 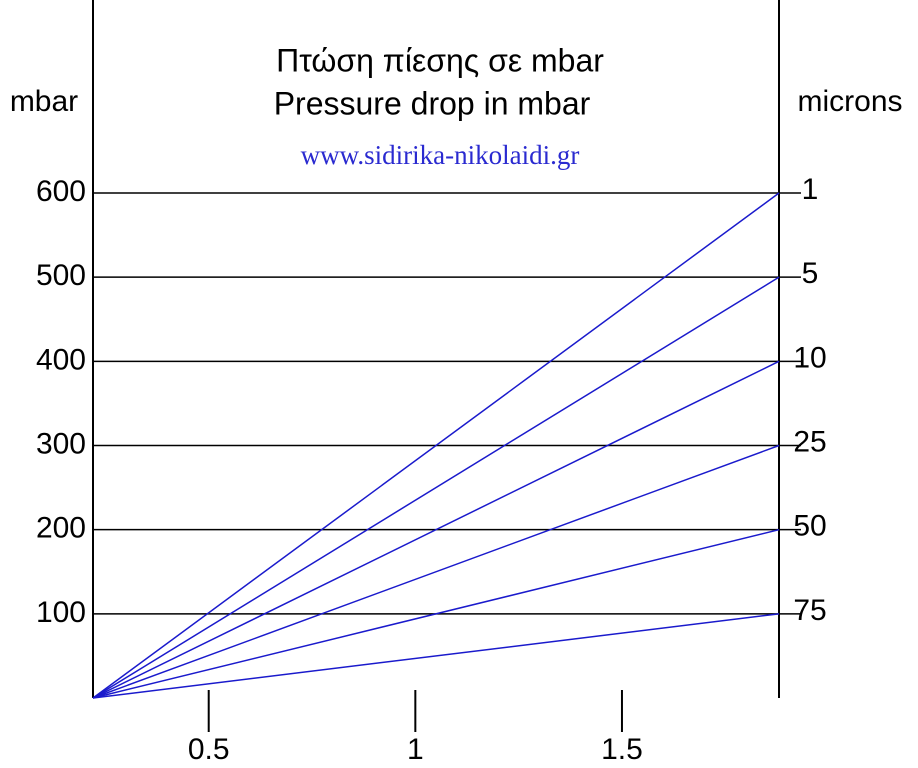 What do you see at coordinates (61, 275) in the screenshot?
I see `y-tick-label: 500` at bounding box center [61, 275].